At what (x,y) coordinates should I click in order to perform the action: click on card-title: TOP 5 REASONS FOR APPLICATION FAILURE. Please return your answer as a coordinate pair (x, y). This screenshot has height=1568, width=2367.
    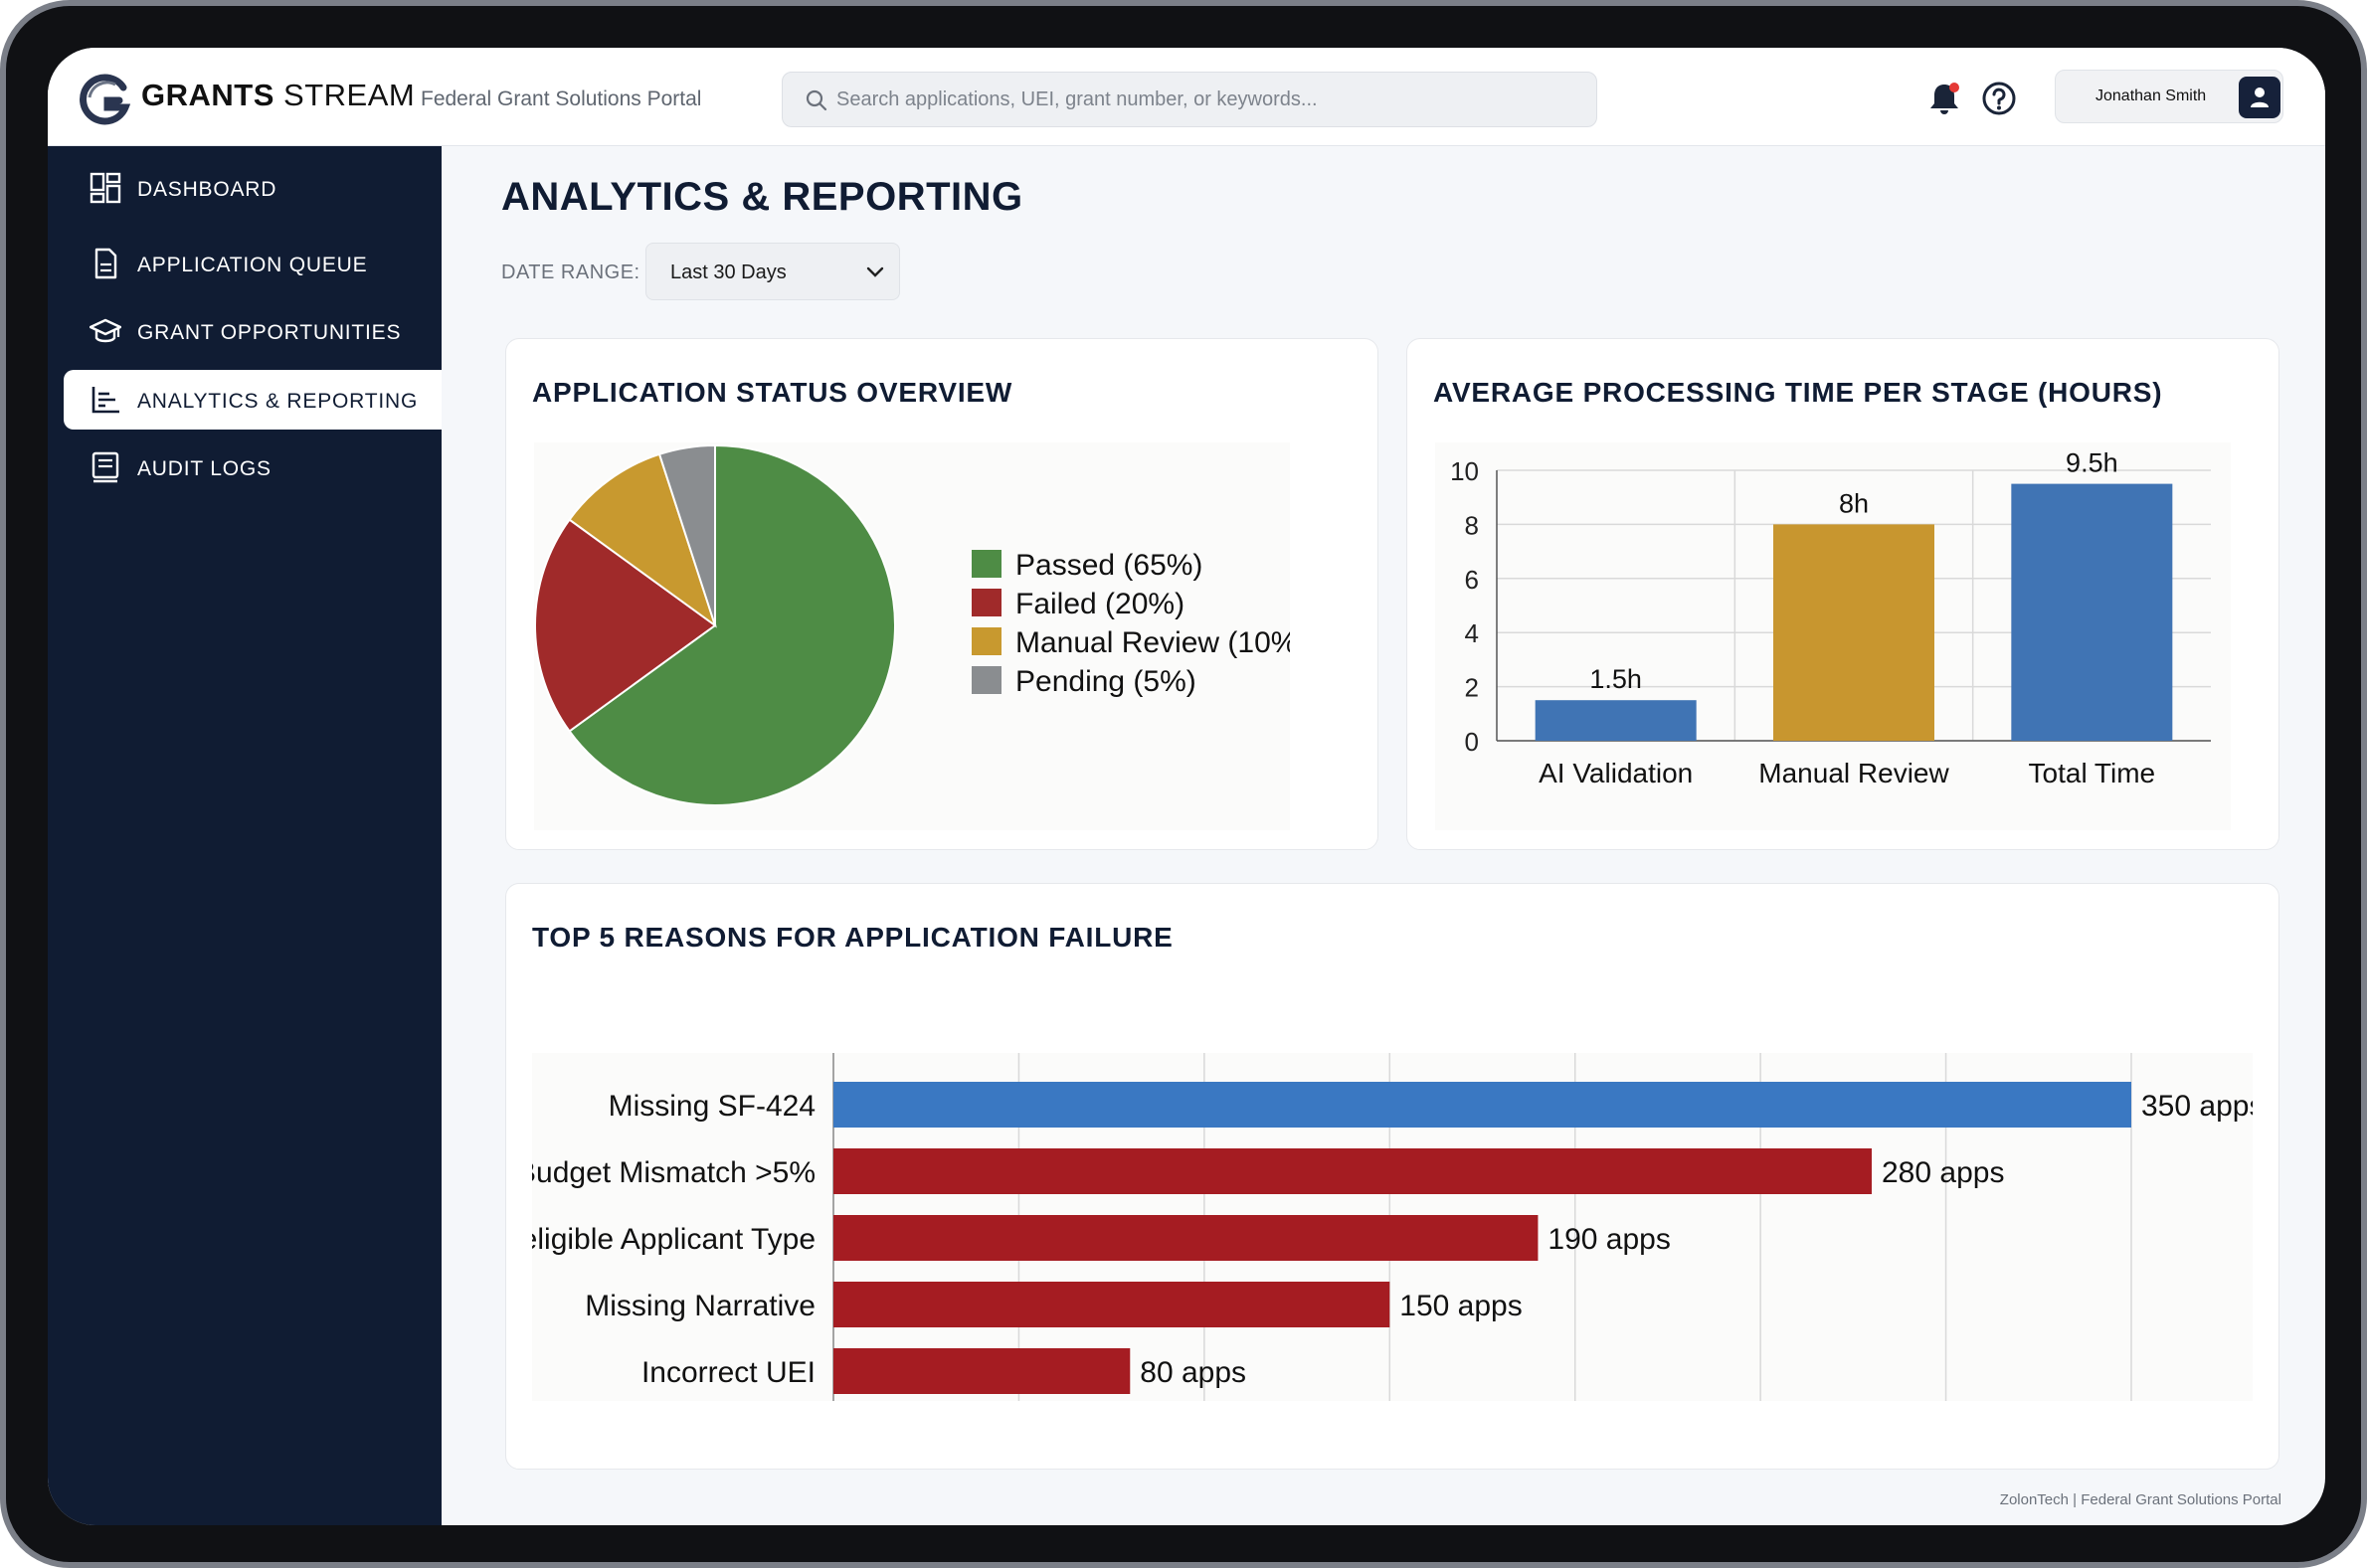
    Looking at the image, I should click on (853, 937).